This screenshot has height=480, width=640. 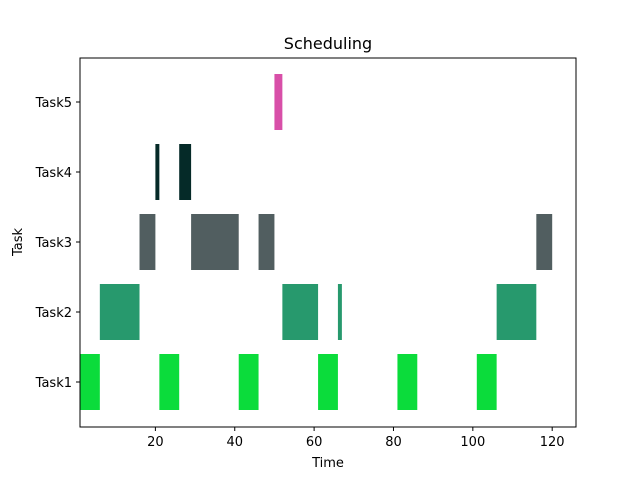 What do you see at coordinates (53, 243) in the screenshot?
I see `y-tick-label: Task3` at bounding box center [53, 243].